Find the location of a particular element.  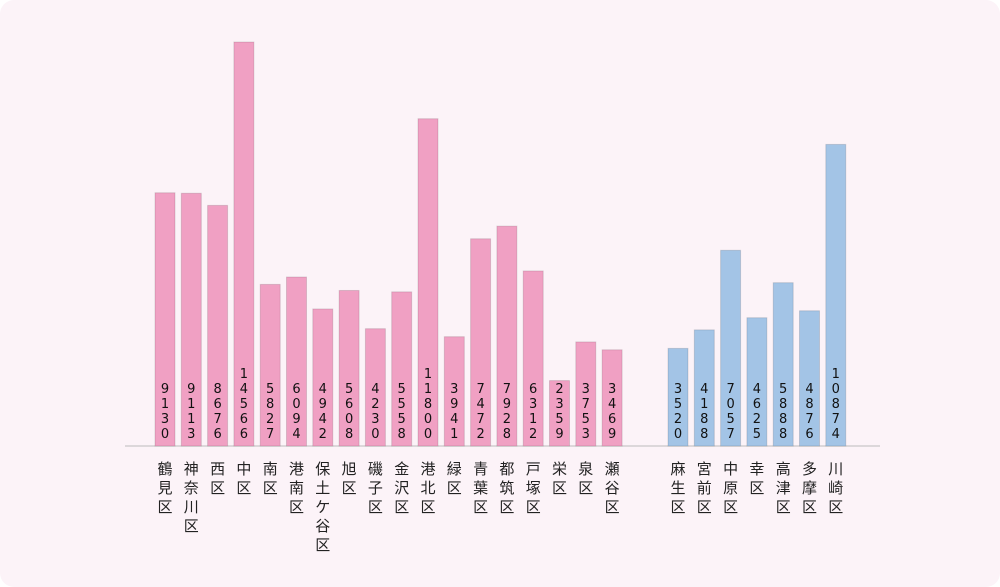

bar-川崎区 is located at coordinates (836, 295).